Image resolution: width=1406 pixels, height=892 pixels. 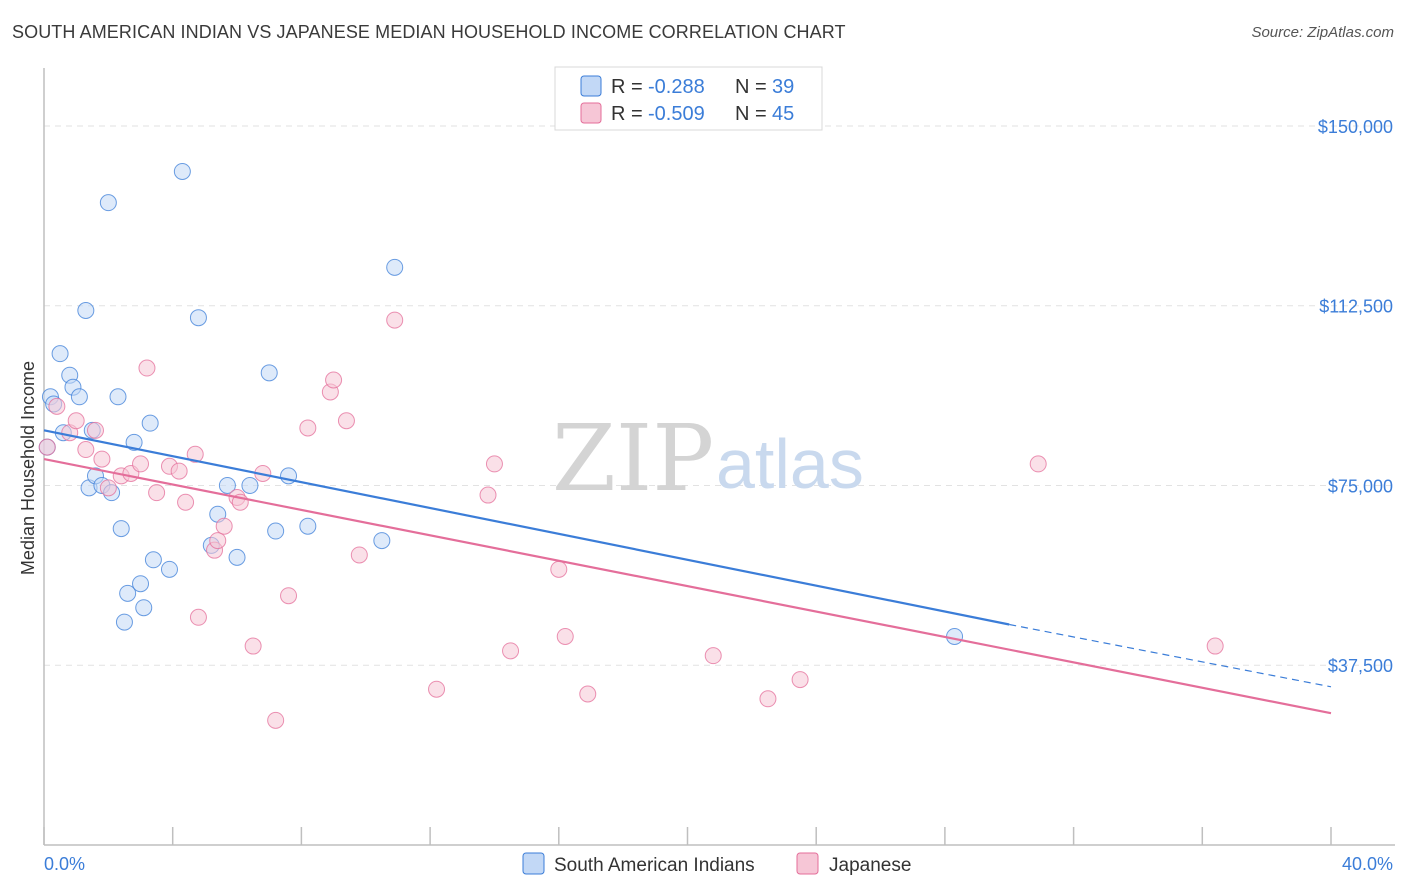 What do you see at coordinates (633, 458) in the screenshot?
I see `watermark-zip: ZIP` at bounding box center [633, 458].